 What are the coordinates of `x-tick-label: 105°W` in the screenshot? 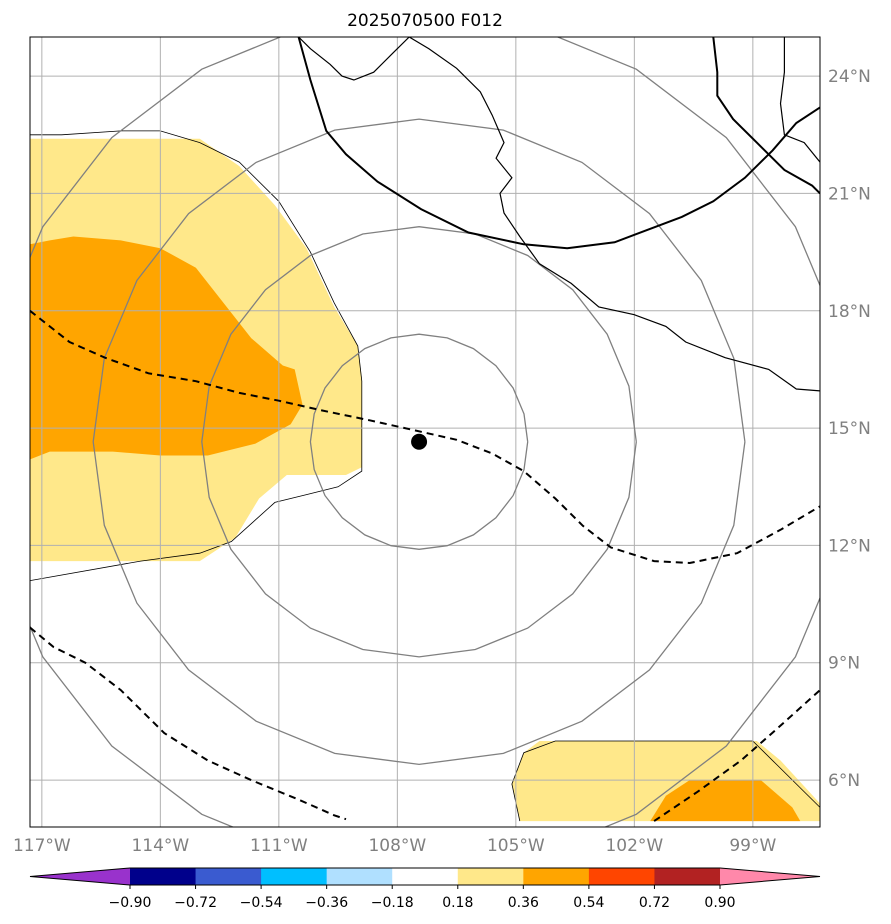 It's located at (516, 846).